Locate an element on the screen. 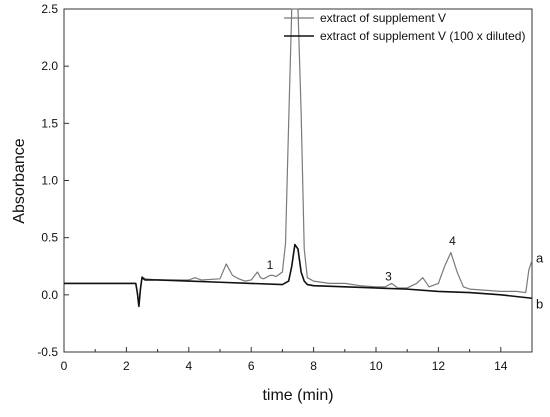  series-end-label-a: a is located at coordinates (540, 258).